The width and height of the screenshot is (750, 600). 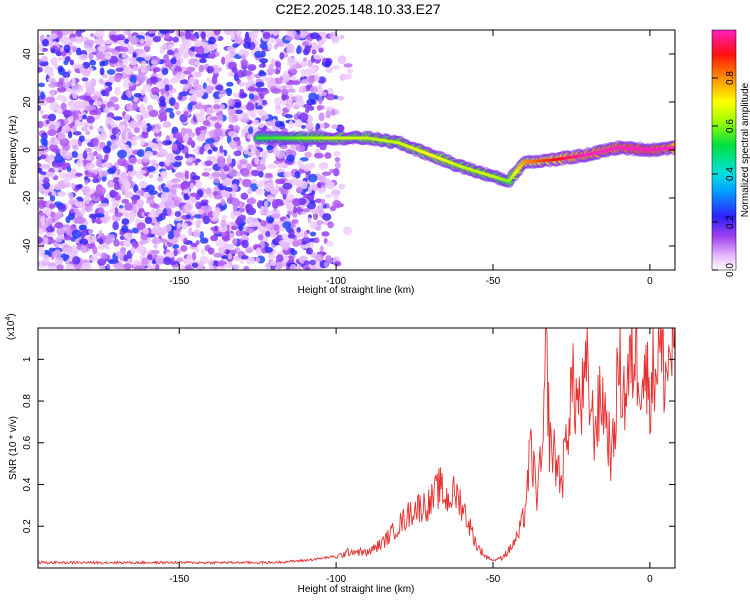 What do you see at coordinates (730, 174) in the screenshot?
I see `colorbar-tick-label: 0.4` at bounding box center [730, 174].